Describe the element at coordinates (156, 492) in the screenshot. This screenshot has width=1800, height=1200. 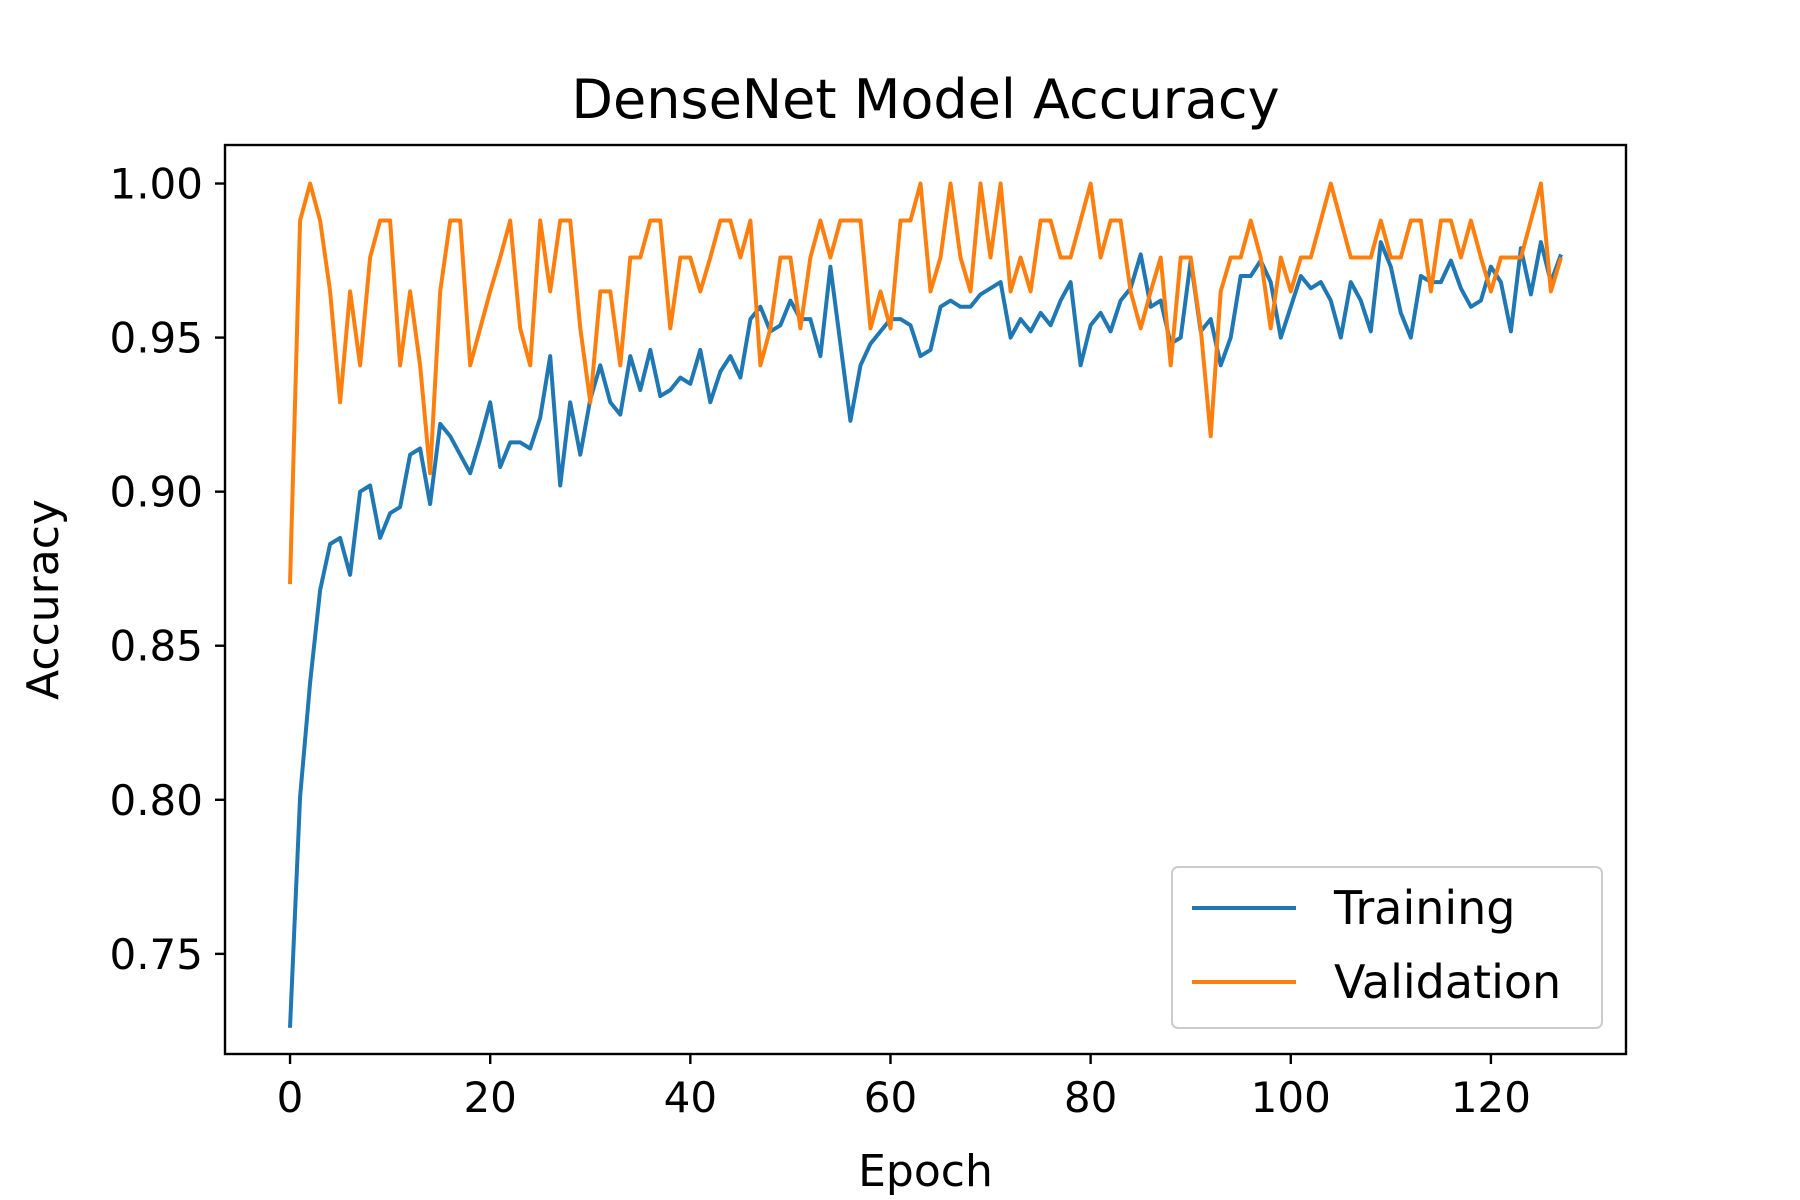
I see `y-tick-label: 0.90` at that location.